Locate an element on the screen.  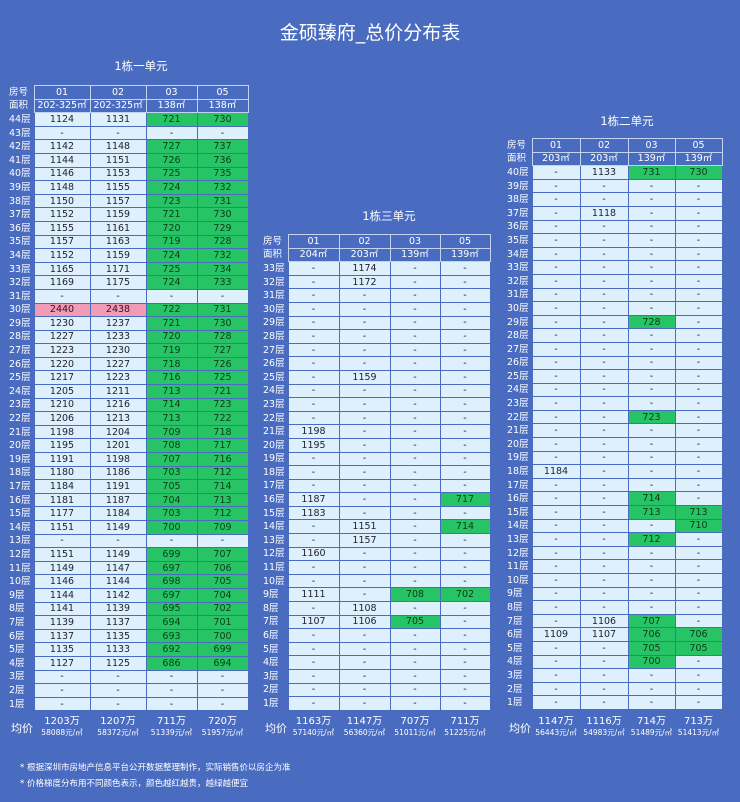
room-number: 01 is located at coordinates (62, 92).